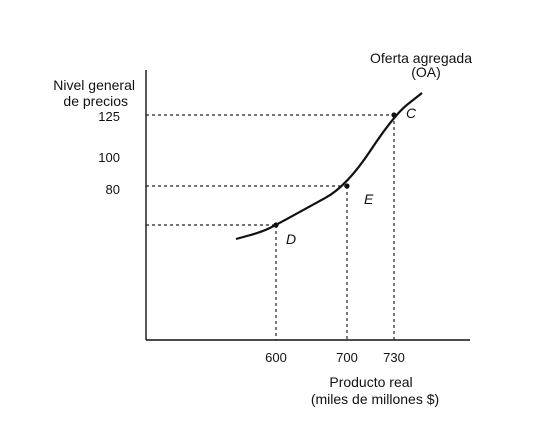 This screenshot has width=535, height=424. What do you see at coordinates (94, 85) in the screenshot?
I see `y-axis-title-line1: Nivel general` at bounding box center [94, 85].